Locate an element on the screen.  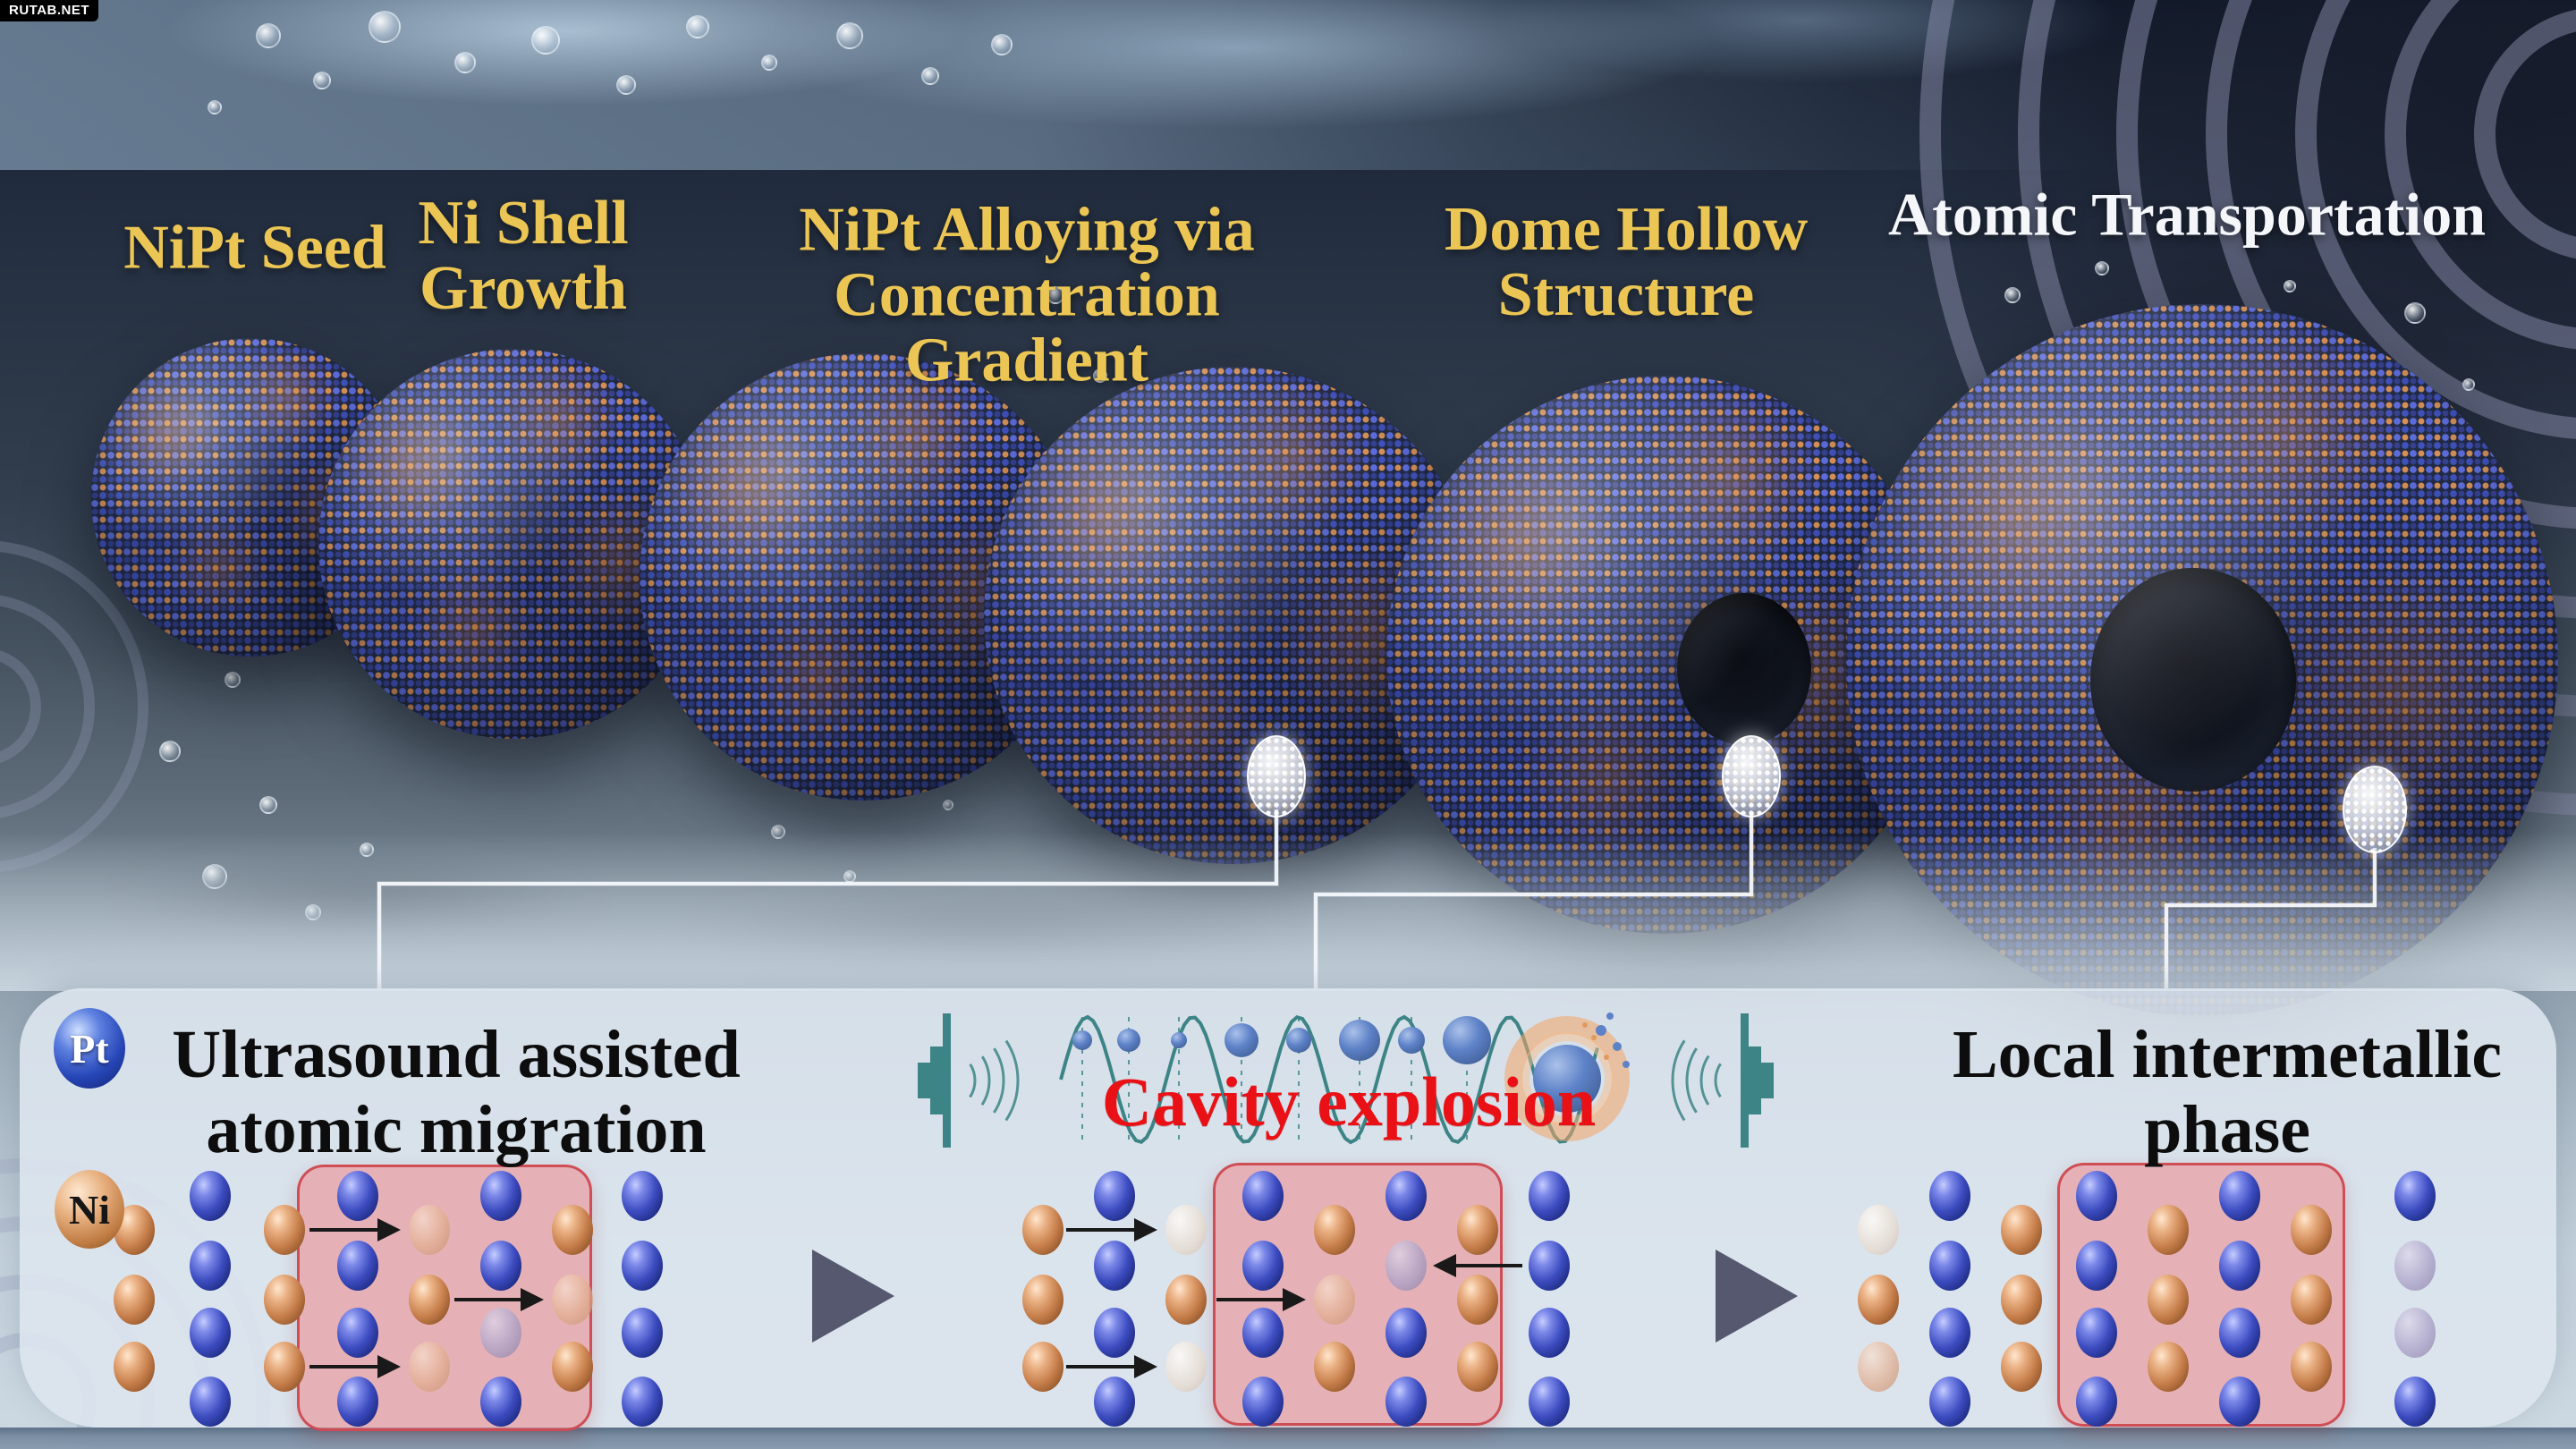
stage-label-line: Ni Shell is located at coordinates (523, 223).